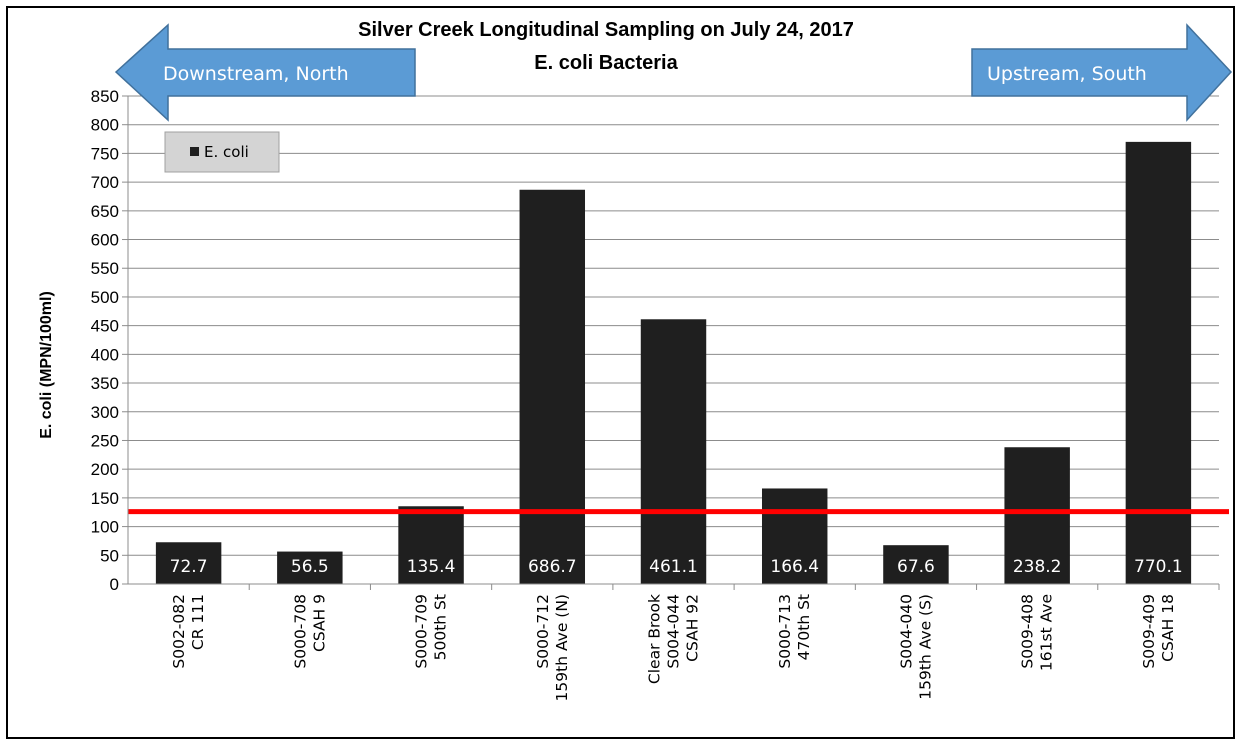 The image size is (1243, 745). I want to click on upstream-arrow: Upstream, South, so click(1102, 72).